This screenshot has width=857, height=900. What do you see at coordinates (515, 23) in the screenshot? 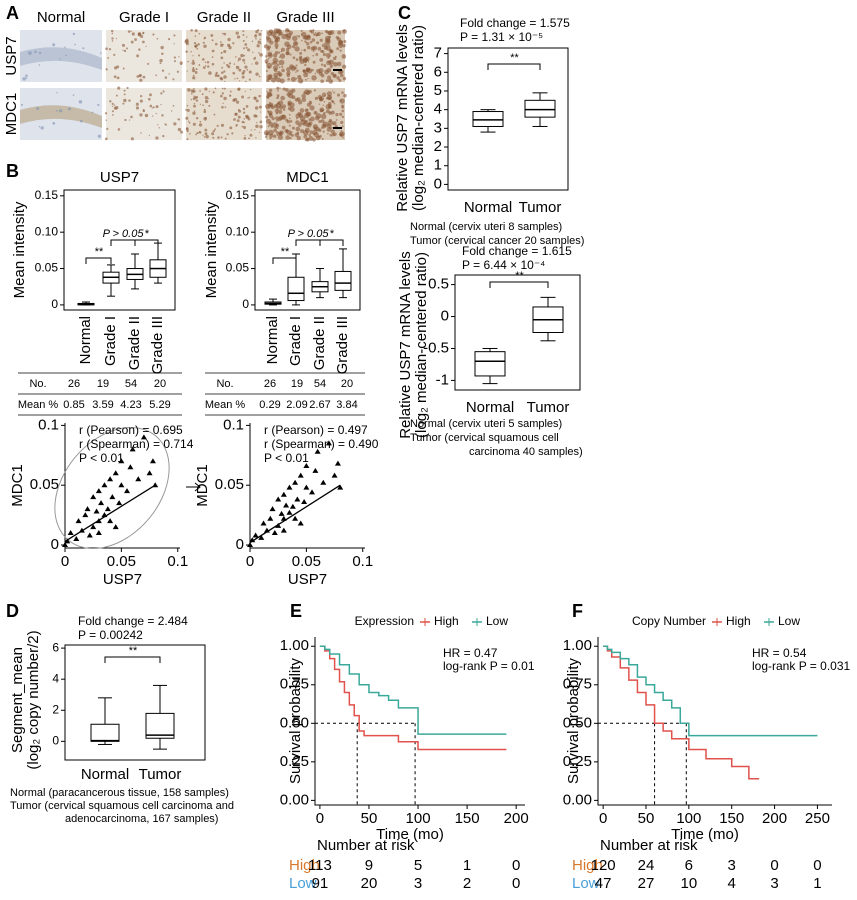
I see `stat-text: Fold change = 1.575` at bounding box center [515, 23].